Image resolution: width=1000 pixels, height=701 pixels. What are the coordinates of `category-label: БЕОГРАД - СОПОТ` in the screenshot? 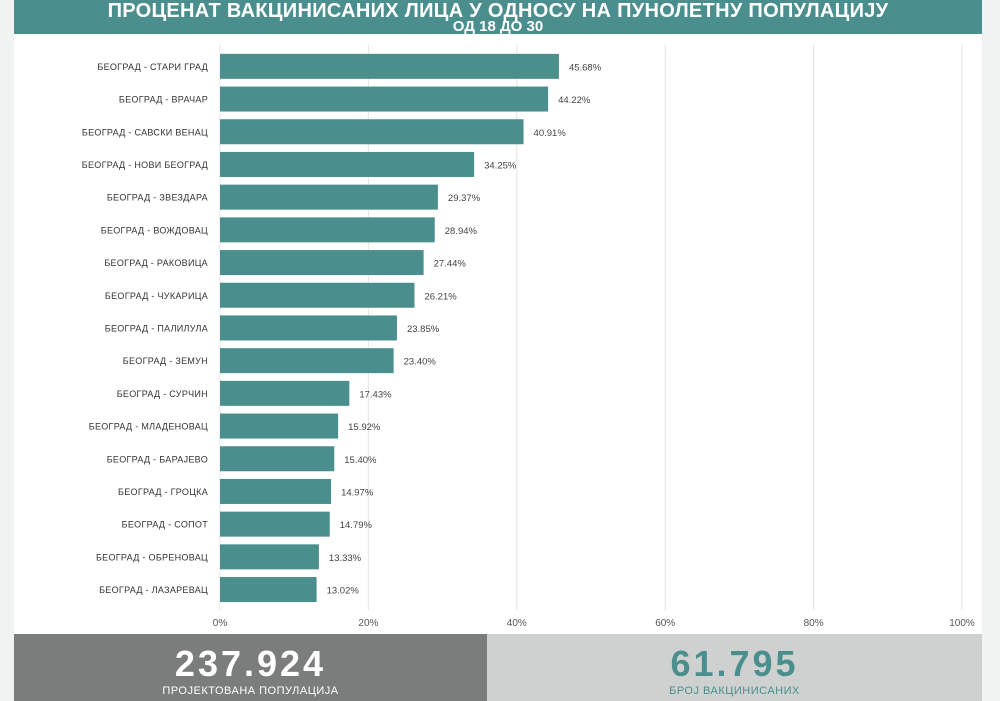 It's located at (165, 525).